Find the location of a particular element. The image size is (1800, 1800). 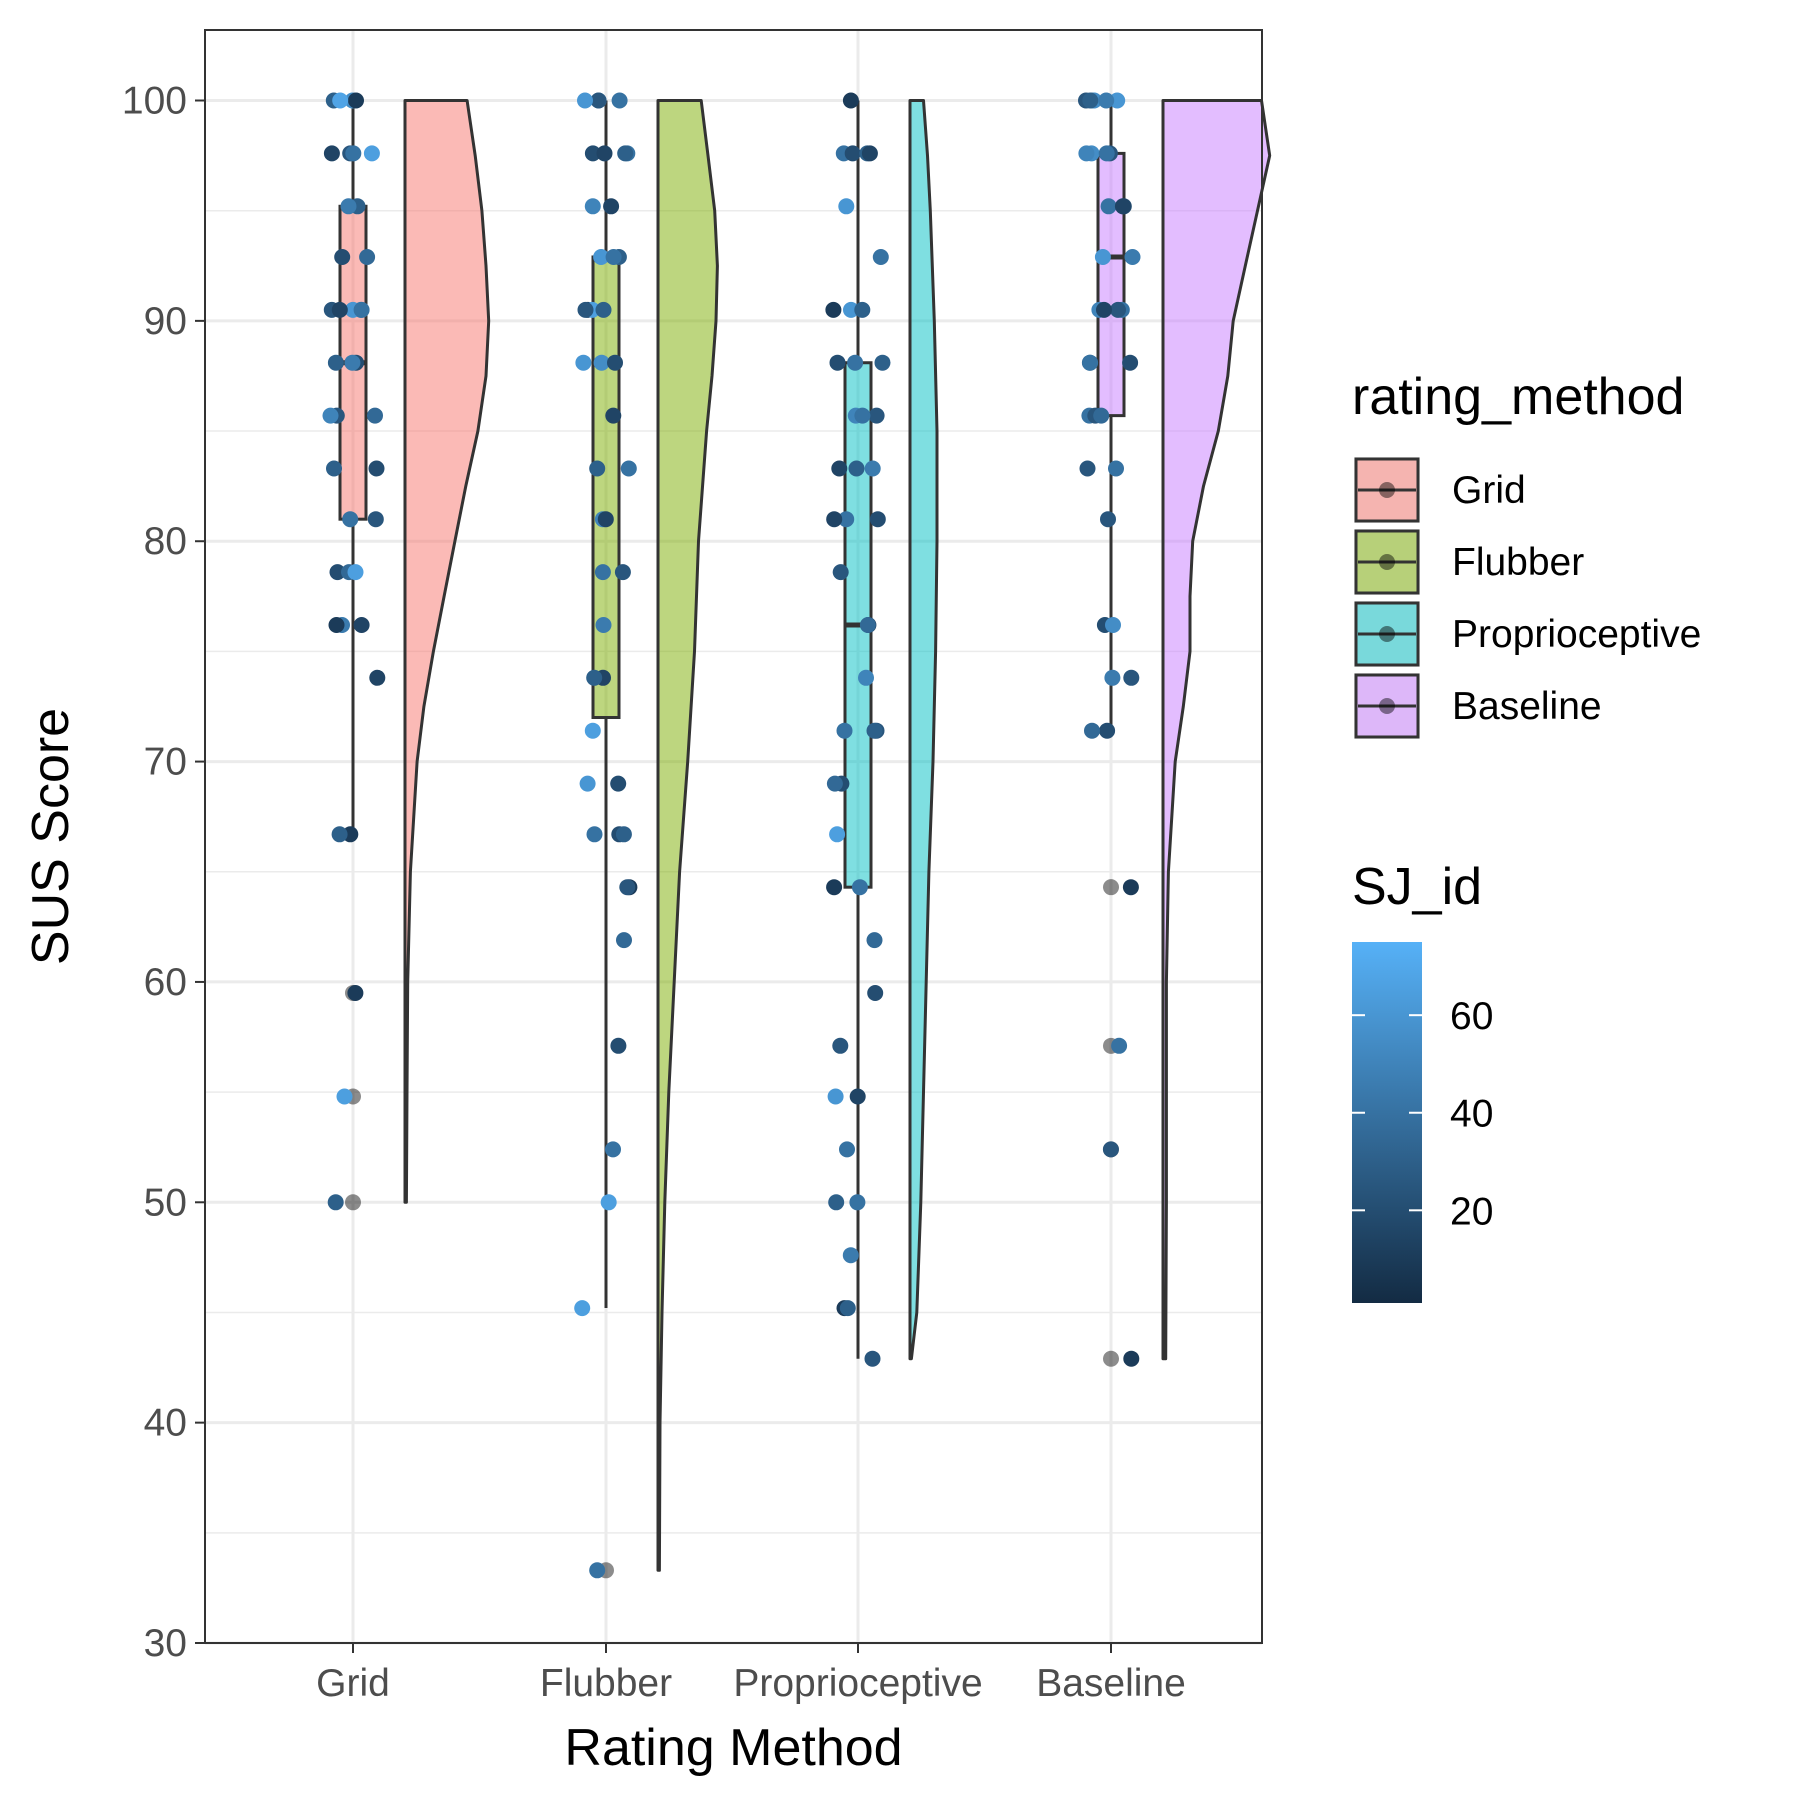

y-tick-label: 50 is located at coordinates (165, 1202).